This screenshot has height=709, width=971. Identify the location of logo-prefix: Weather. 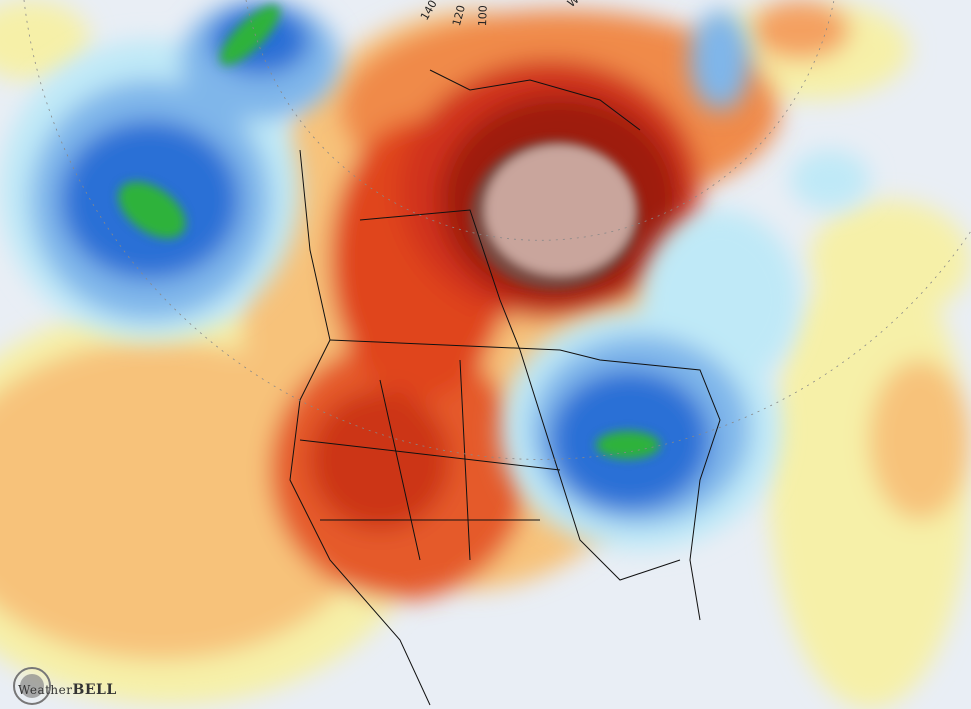
(45, 690).